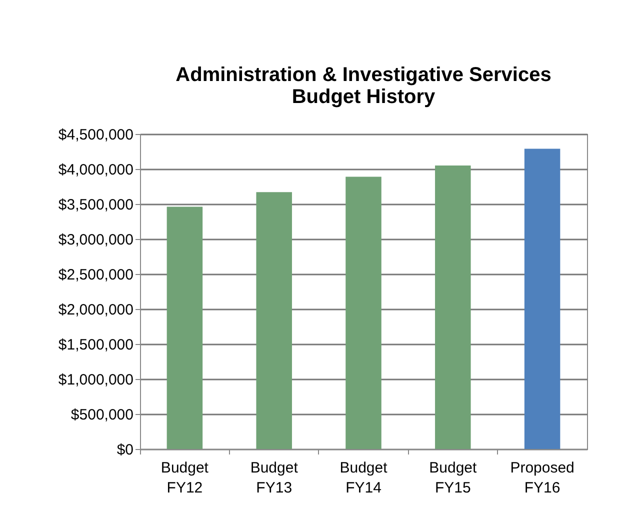  Describe the element at coordinates (185, 478) in the screenshot. I see `x-tick-label: Budget FY12` at that location.